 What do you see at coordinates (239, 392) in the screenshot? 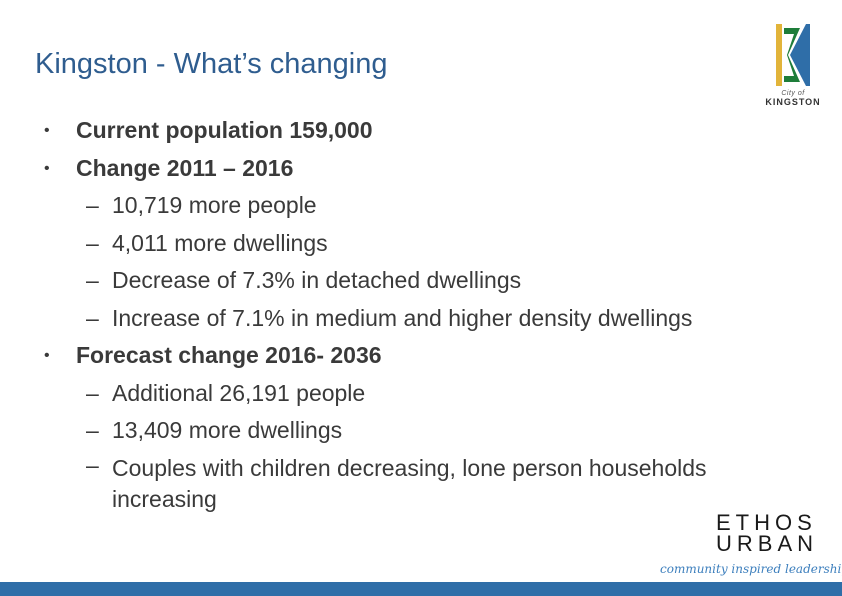
I see `sub-bullet-text: Additional 26,191 people` at bounding box center [239, 392].